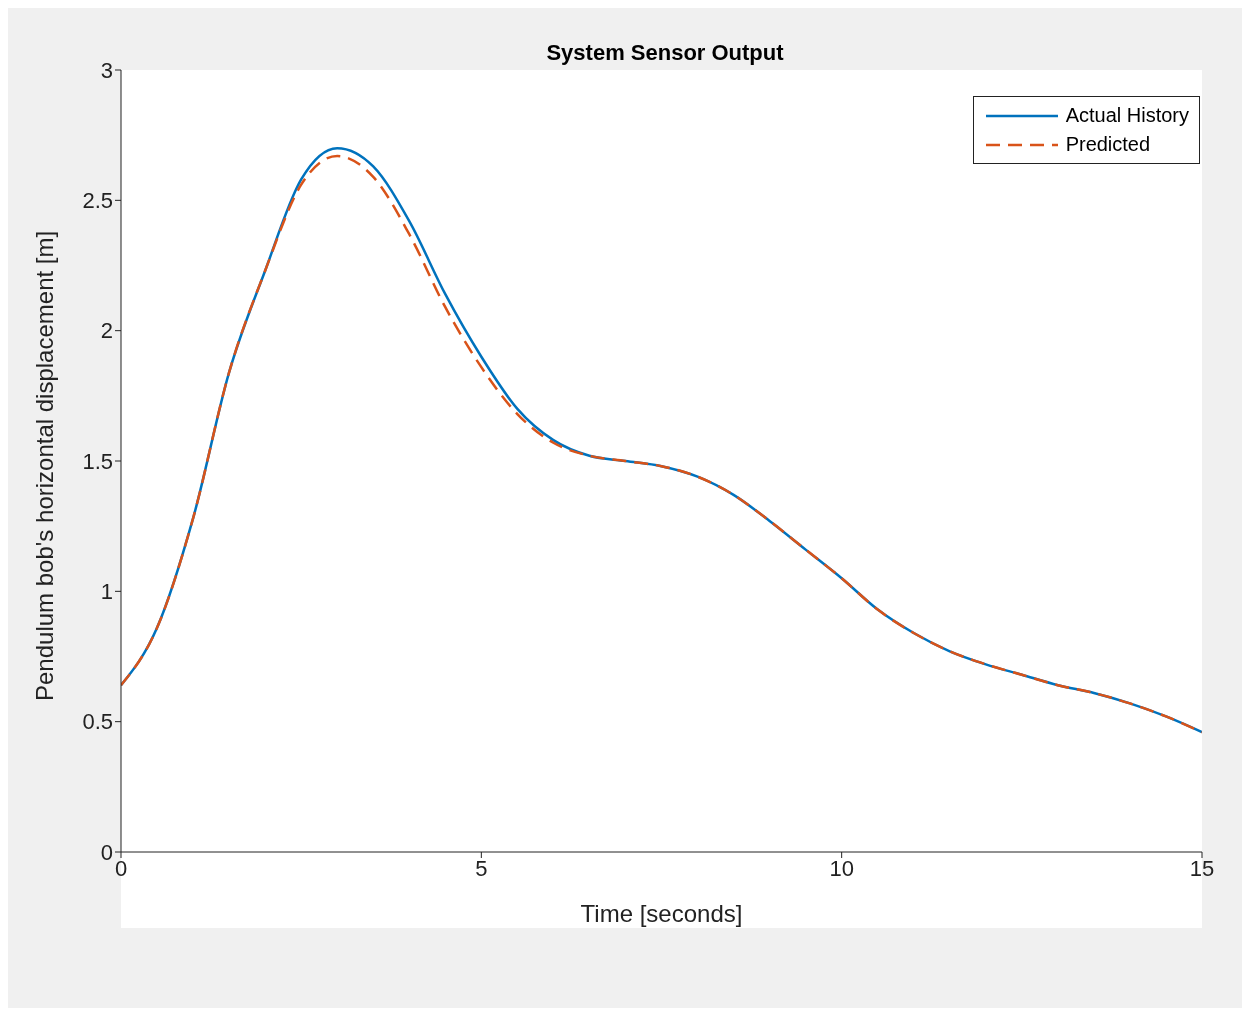  I want to click on x-tick-label: 5, so click(481, 868).